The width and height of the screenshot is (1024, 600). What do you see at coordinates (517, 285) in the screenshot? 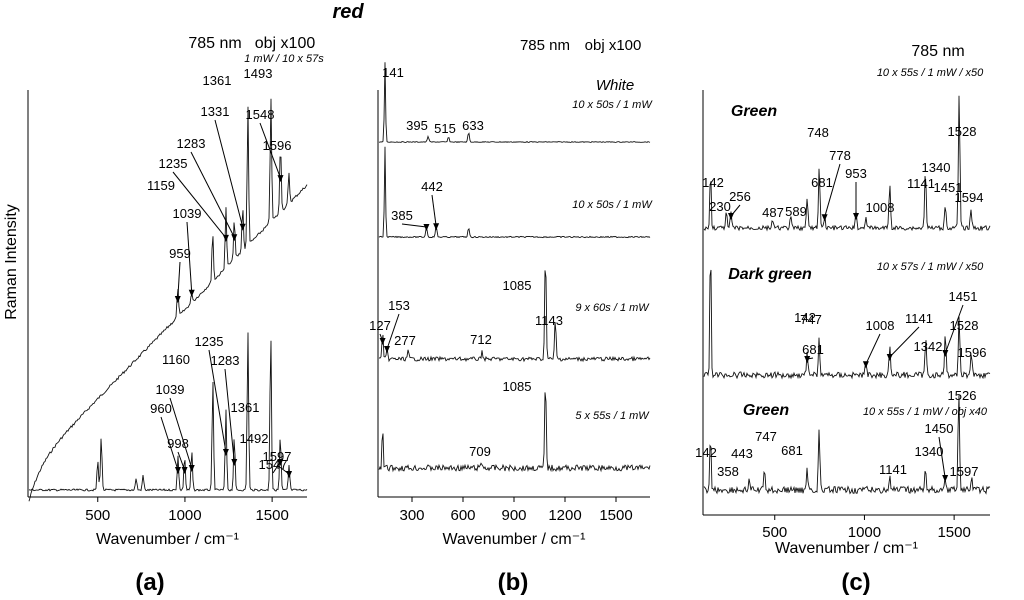
I see `peak-label: 1085` at bounding box center [517, 285].